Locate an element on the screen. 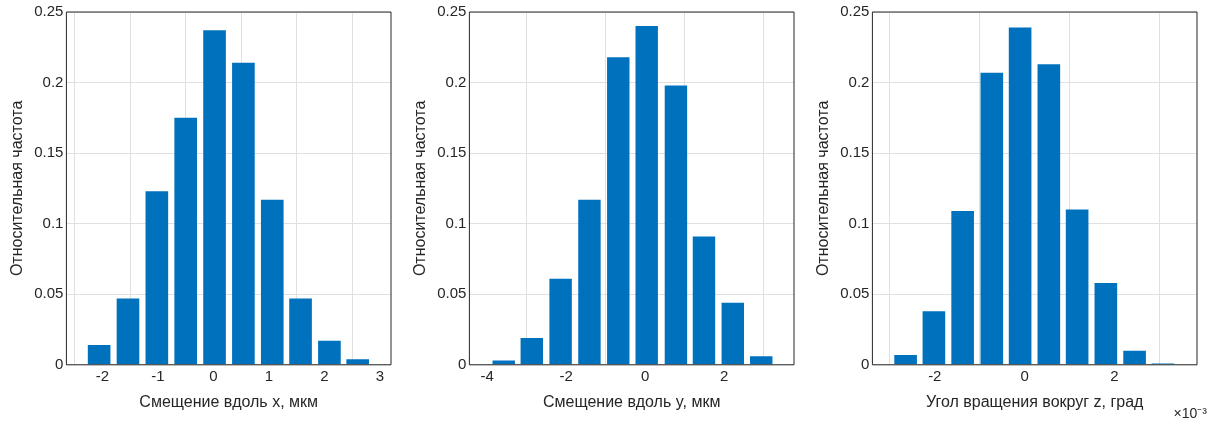  x-axis-title: Угол вращения вокруг z, град is located at coordinates (1035, 401).